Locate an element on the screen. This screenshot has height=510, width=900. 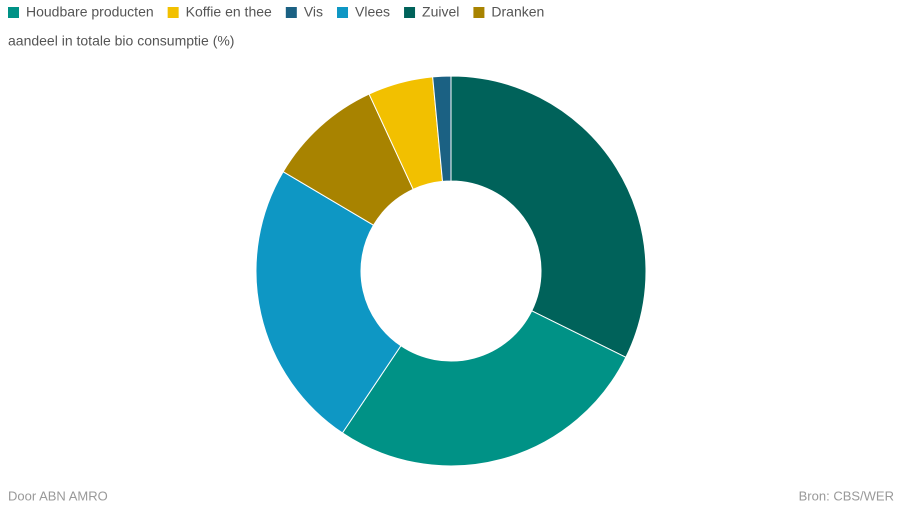
source: Bron: CBS/WER is located at coordinates (846, 495).